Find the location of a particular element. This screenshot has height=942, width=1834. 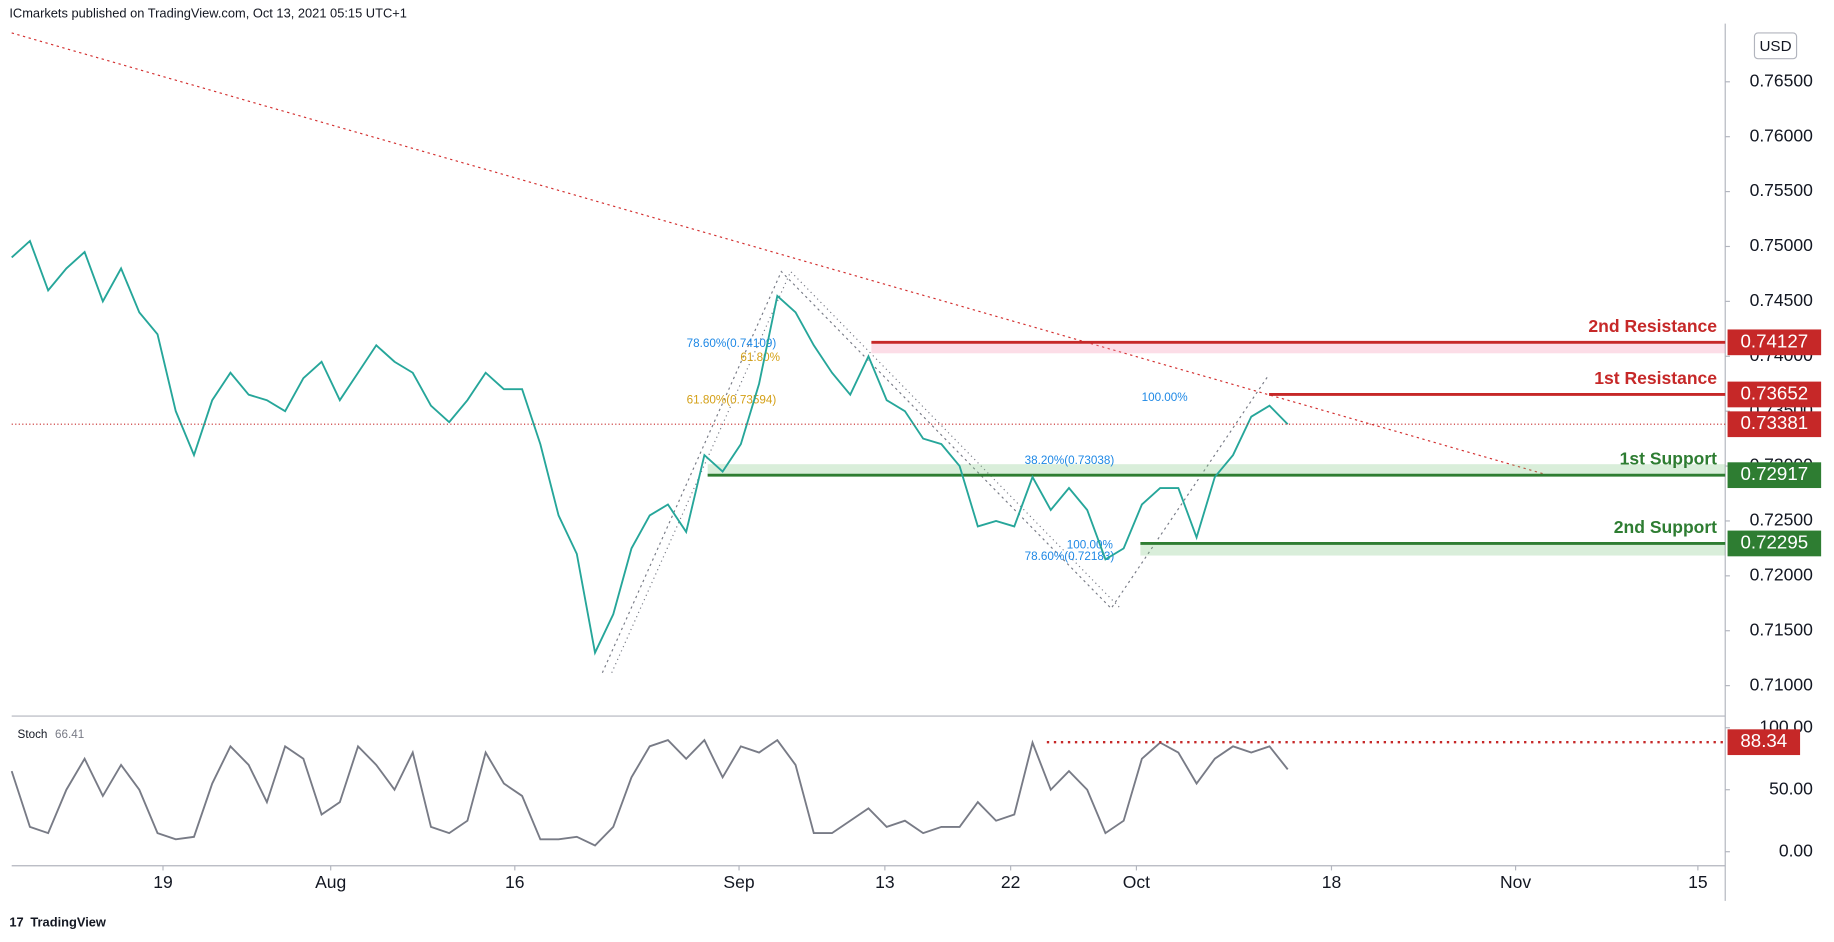

y-tick-label: 0.74500 is located at coordinates (1782, 300).